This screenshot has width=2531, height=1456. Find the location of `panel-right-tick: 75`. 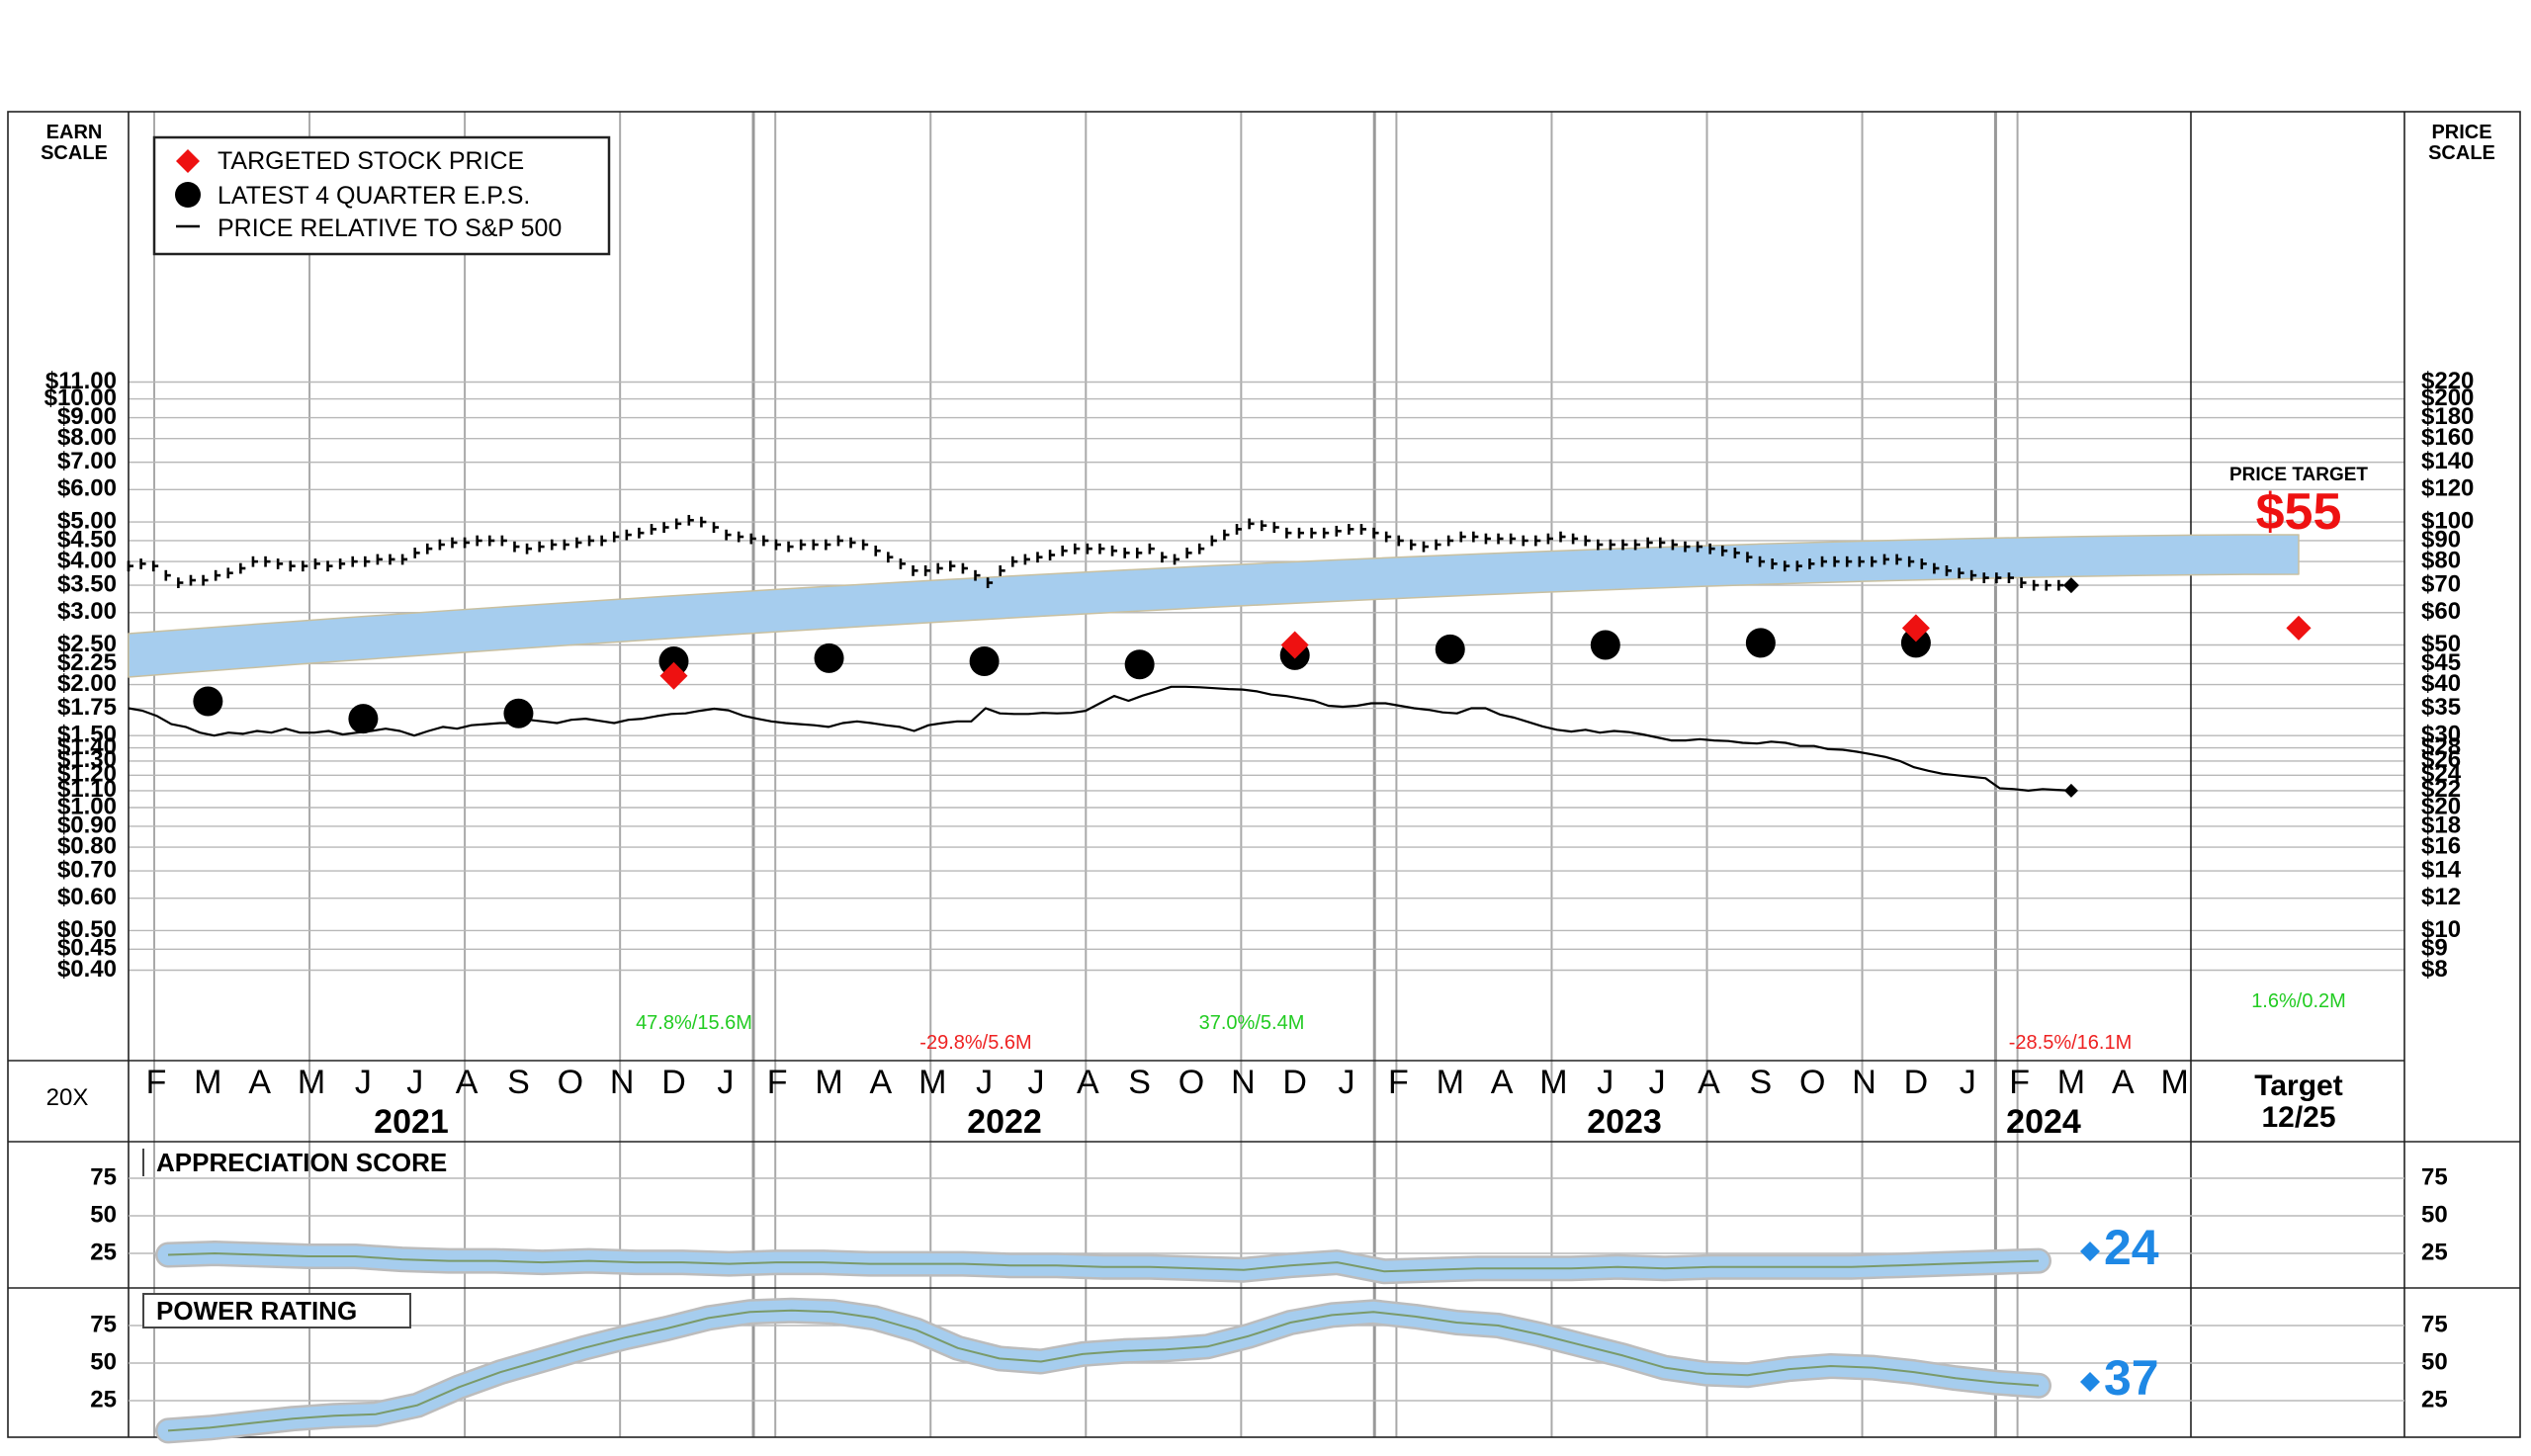

panel-right-tick: 75 is located at coordinates (2434, 1176).